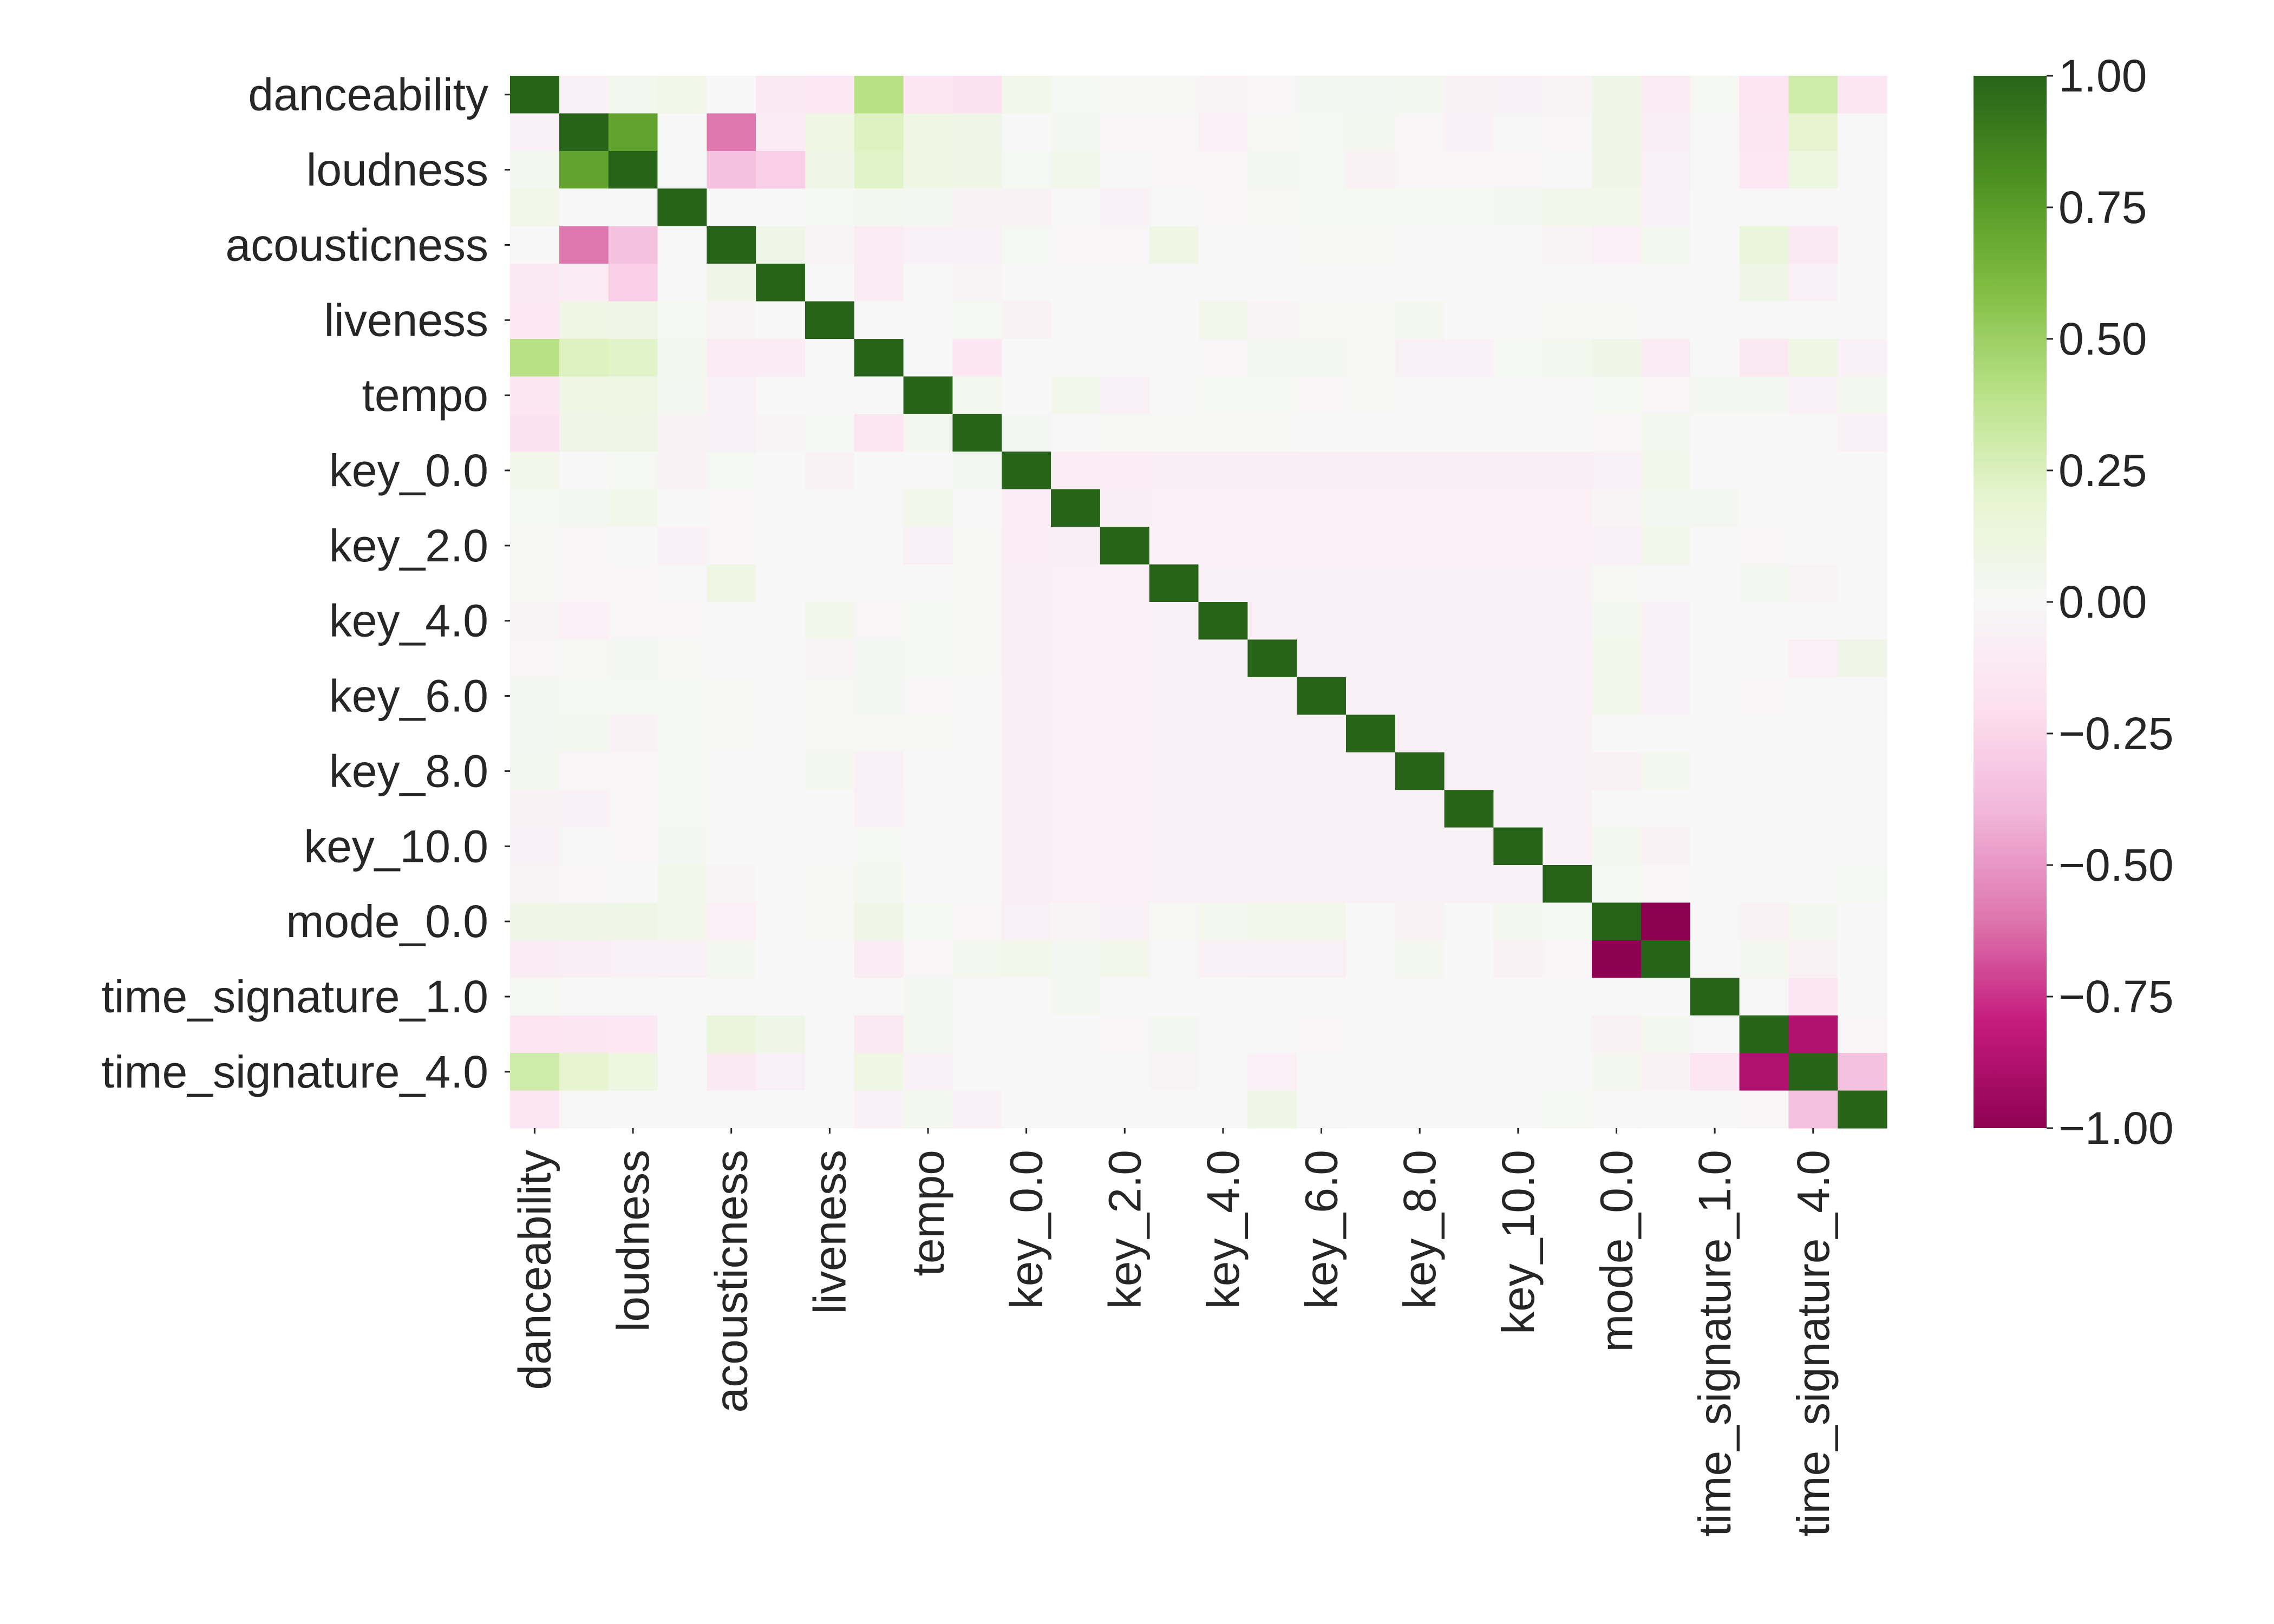  Describe the element at coordinates (1617, 1251) in the screenshot. I see `column-tick-label: mode_0.0` at that location.